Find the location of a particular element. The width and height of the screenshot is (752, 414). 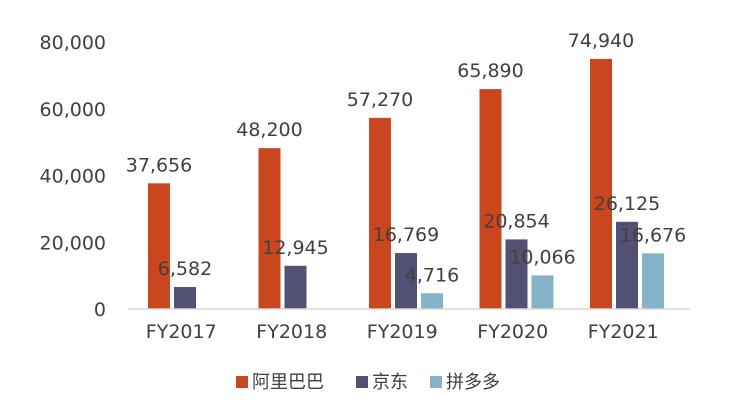

bar-series-1-fy2019 is located at coordinates (406, 281).